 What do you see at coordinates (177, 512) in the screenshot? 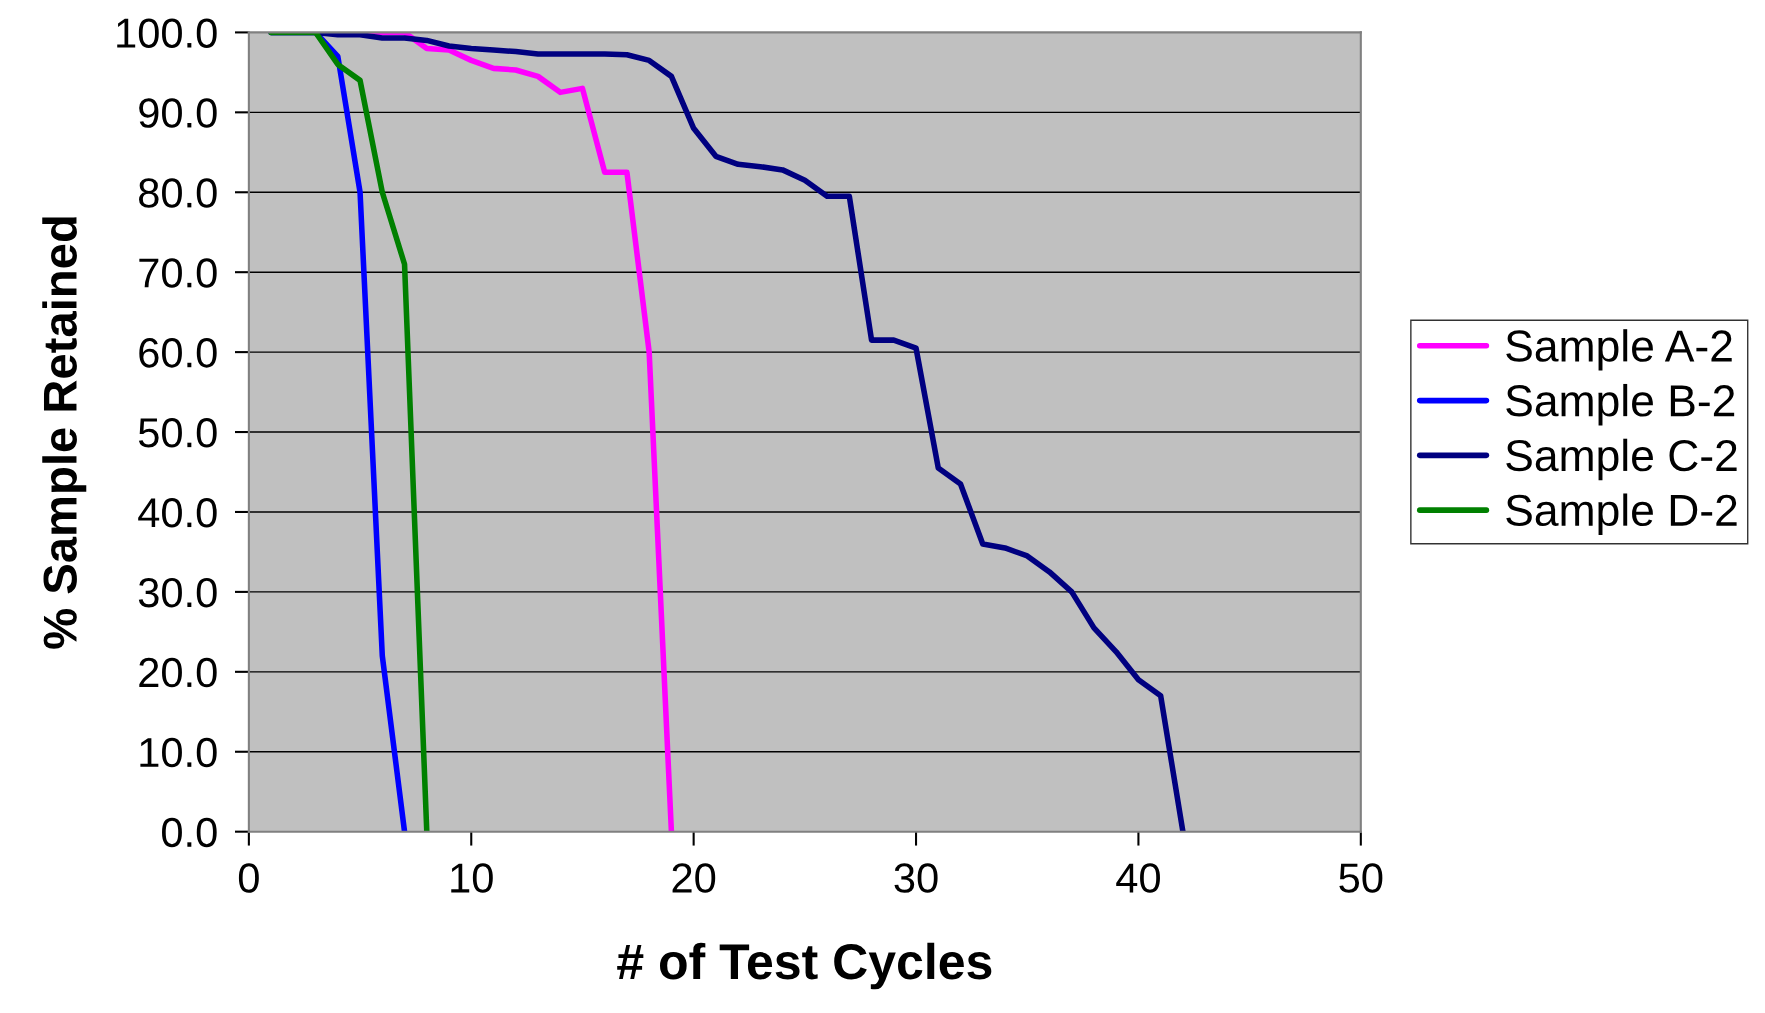
I see `y-tick-label: 40.0` at bounding box center [177, 512].